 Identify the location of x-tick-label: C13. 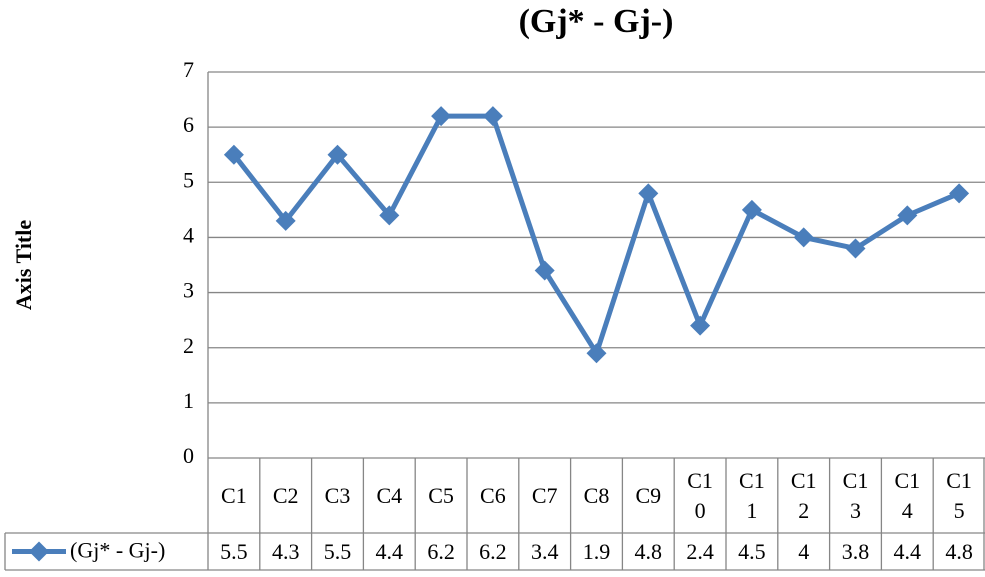
(856, 495).